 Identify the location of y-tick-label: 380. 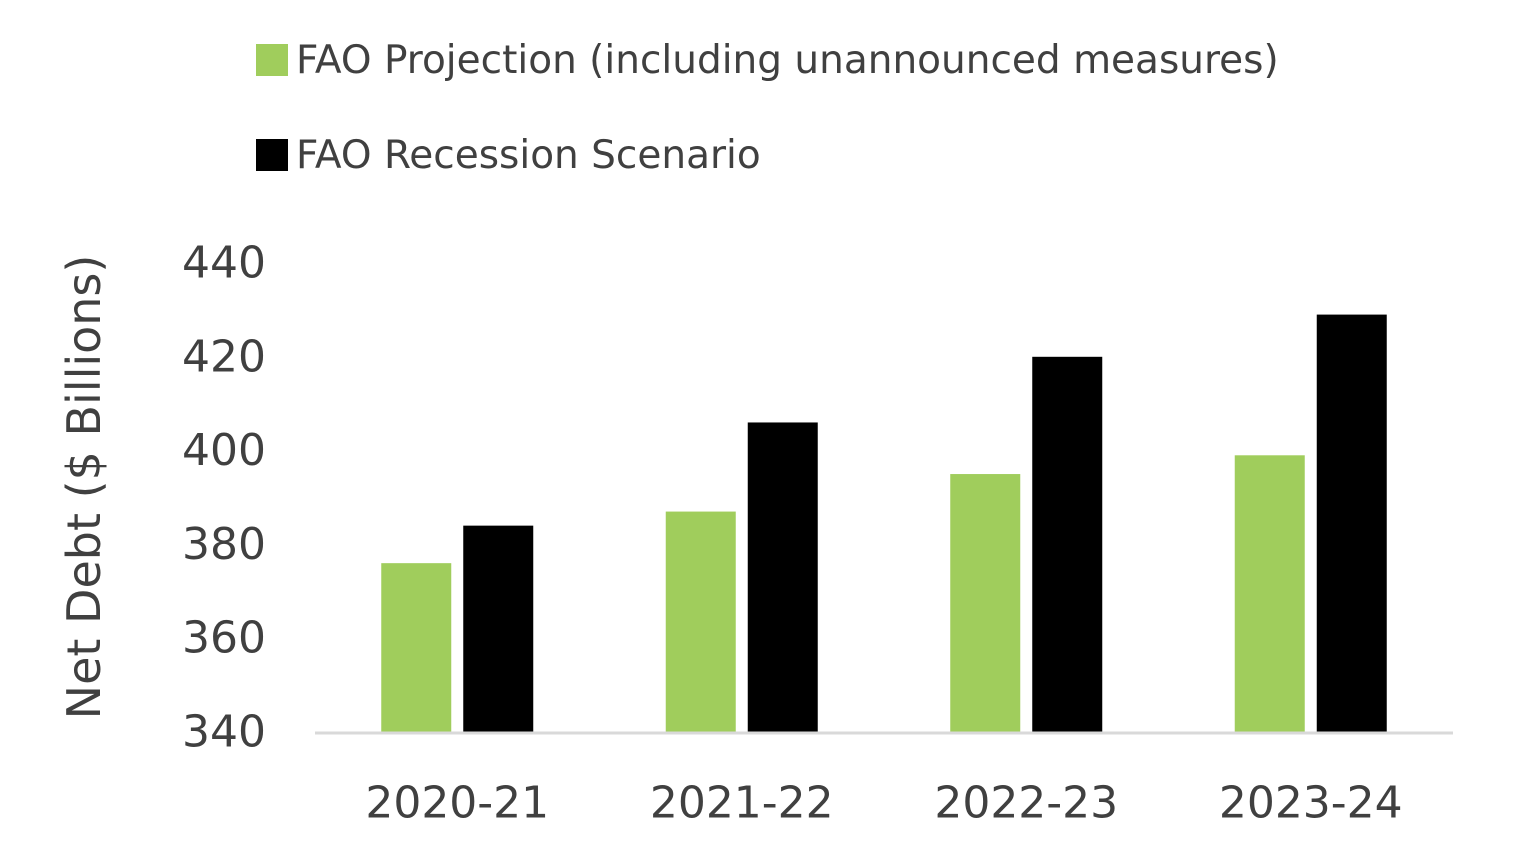
(224, 544).